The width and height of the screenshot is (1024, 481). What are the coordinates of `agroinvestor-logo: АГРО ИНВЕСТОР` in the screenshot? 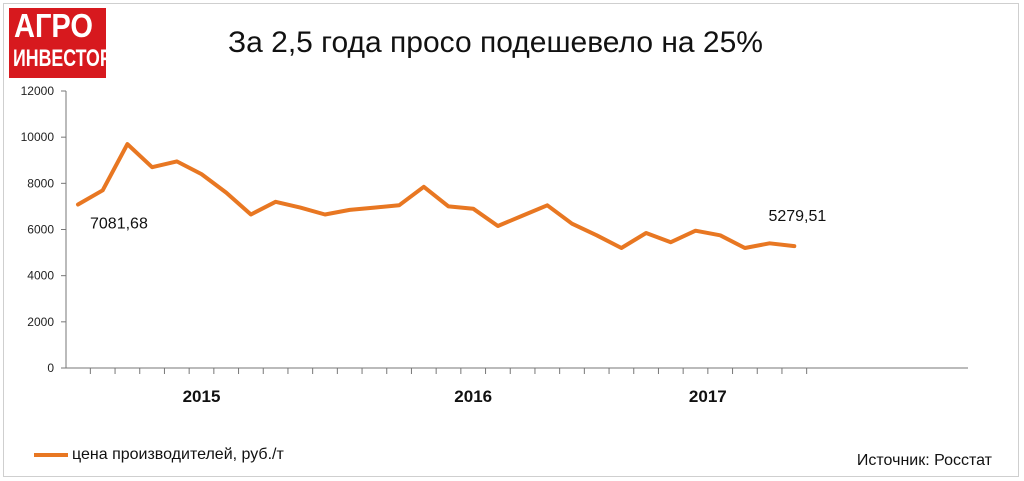 It's located at (60, 42).